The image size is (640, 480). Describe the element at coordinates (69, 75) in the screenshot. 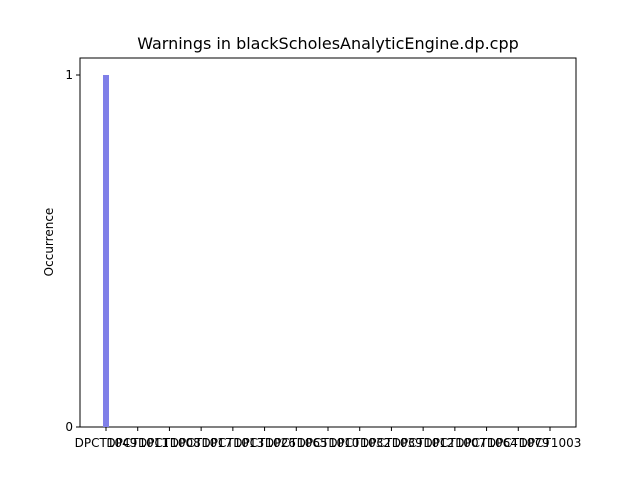

I see `y-tick-label: 1` at that location.